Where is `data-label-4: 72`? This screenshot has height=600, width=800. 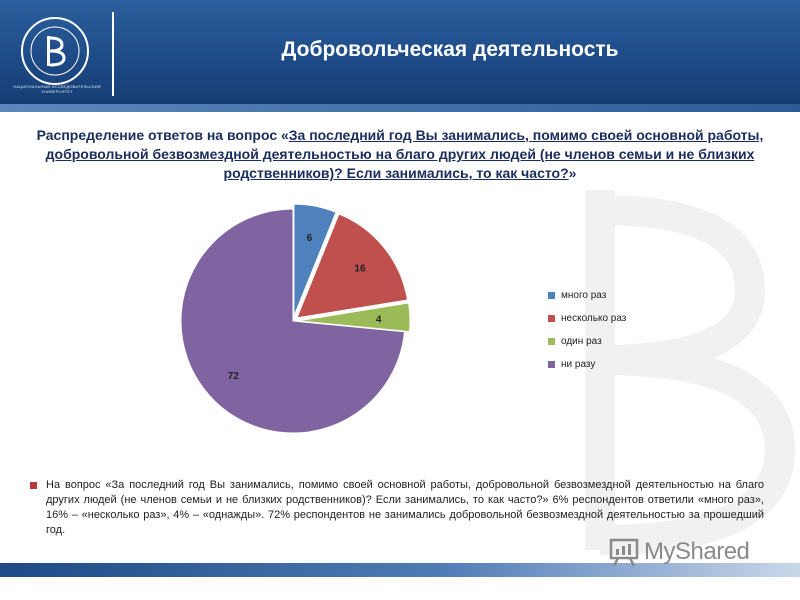
data-label-4: 72 is located at coordinates (234, 376).